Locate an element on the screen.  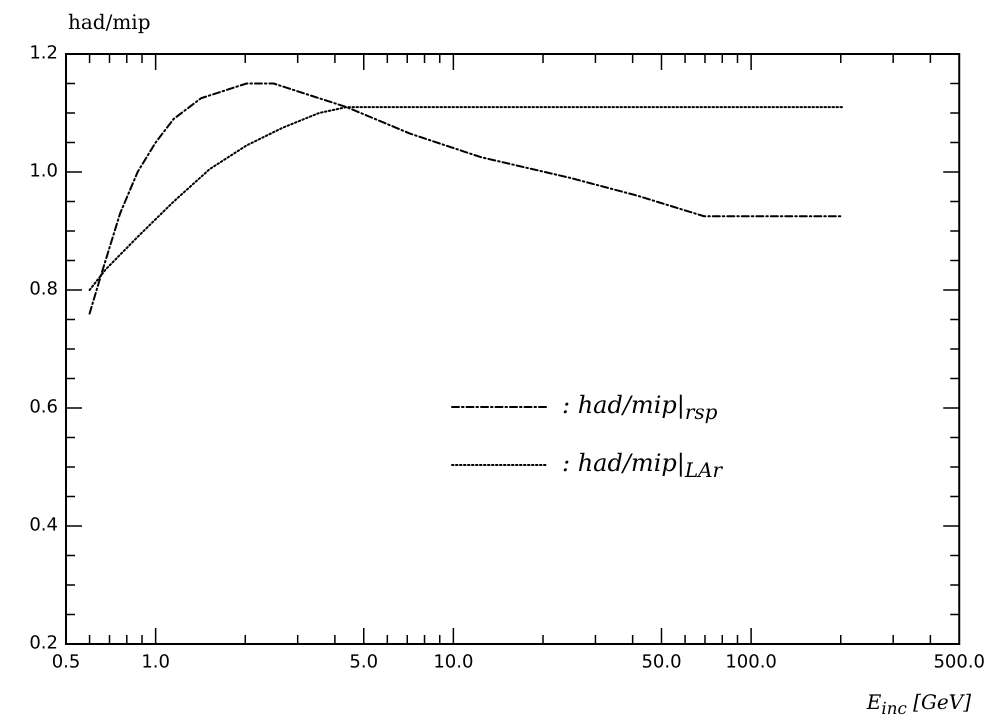
x-tick-label: 10.0 is located at coordinates (453, 661).